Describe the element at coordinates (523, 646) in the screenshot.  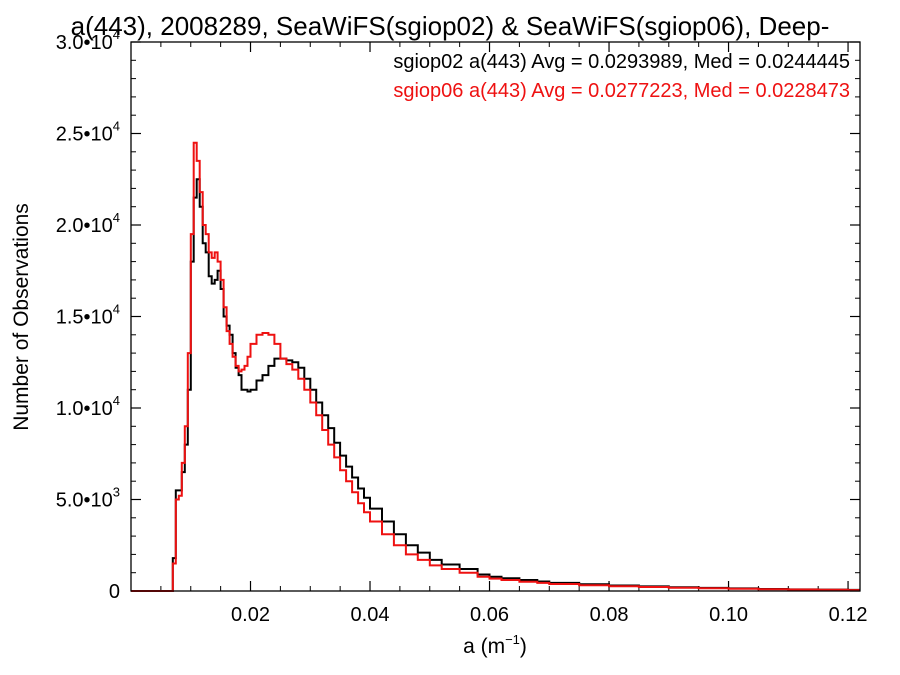
I see `x-axis-label-close: )` at that location.